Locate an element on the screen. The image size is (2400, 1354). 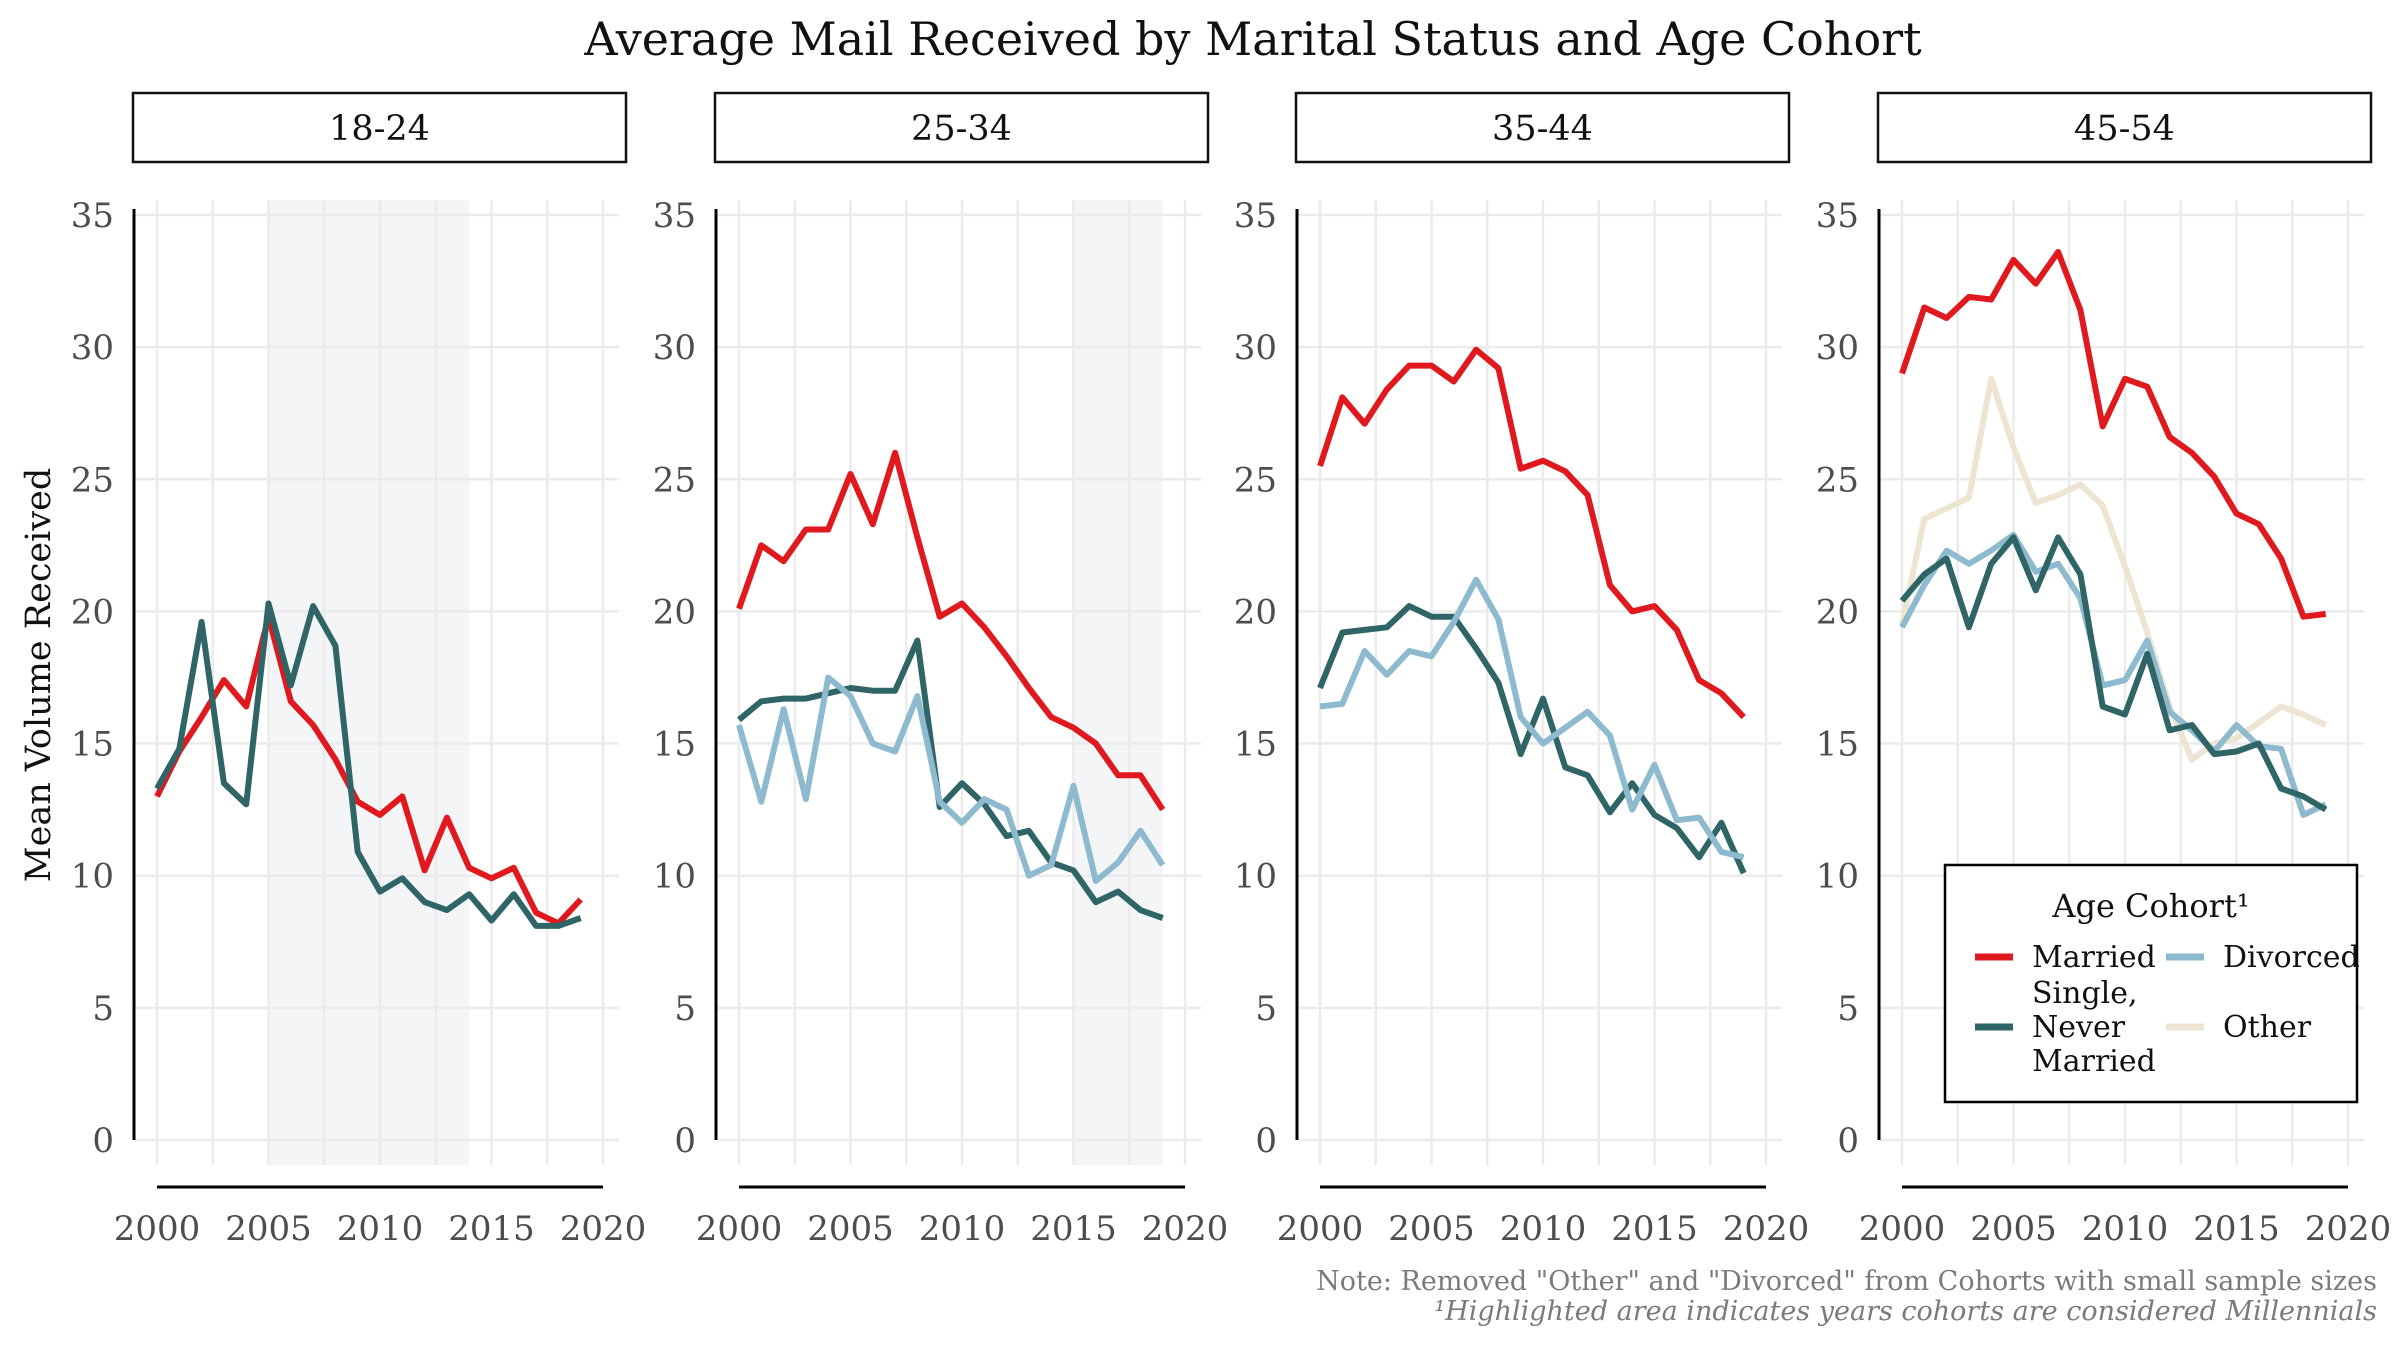
facet-strip-label-35-44: 35-44 is located at coordinates (1542, 129).